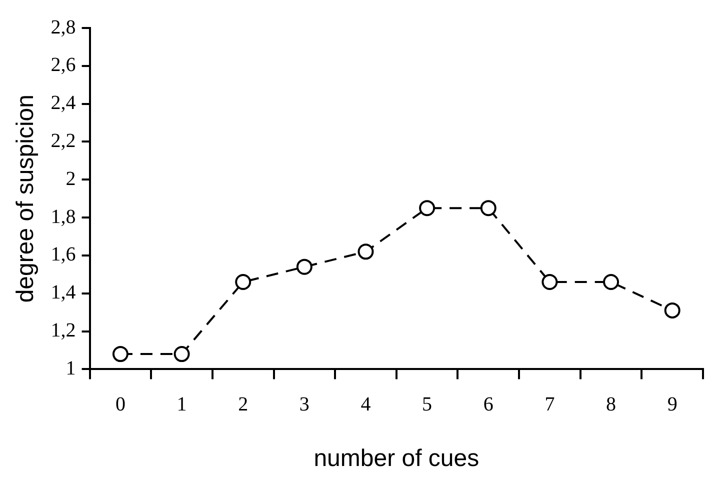 This screenshot has width=720, height=486. What do you see at coordinates (63, 65) in the screenshot?
I see `y-tick-label: 2,6` at bounding box center [63, 65].